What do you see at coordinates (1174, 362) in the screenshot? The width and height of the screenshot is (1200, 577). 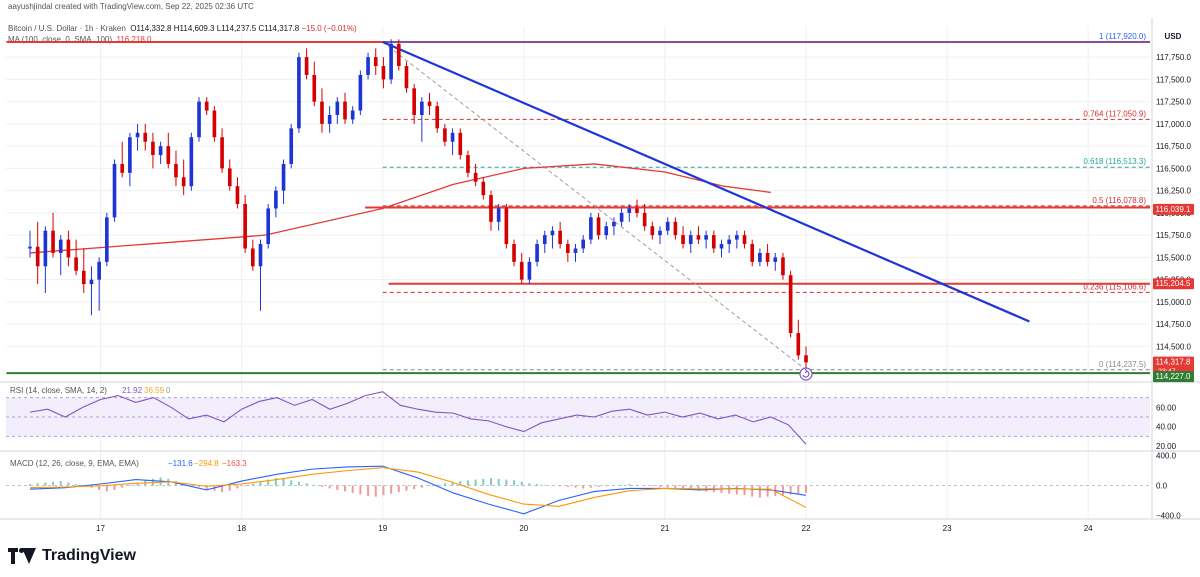 I see `price-tag-label: 114,317.8` at bounding box center [1174, 362].